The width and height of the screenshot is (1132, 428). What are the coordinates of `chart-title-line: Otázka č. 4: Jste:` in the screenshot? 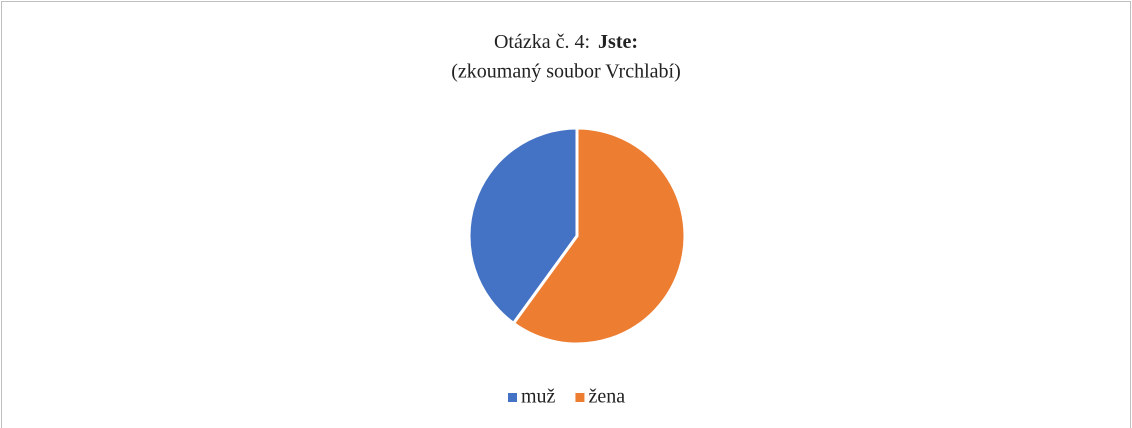 It's located at (566, 42).